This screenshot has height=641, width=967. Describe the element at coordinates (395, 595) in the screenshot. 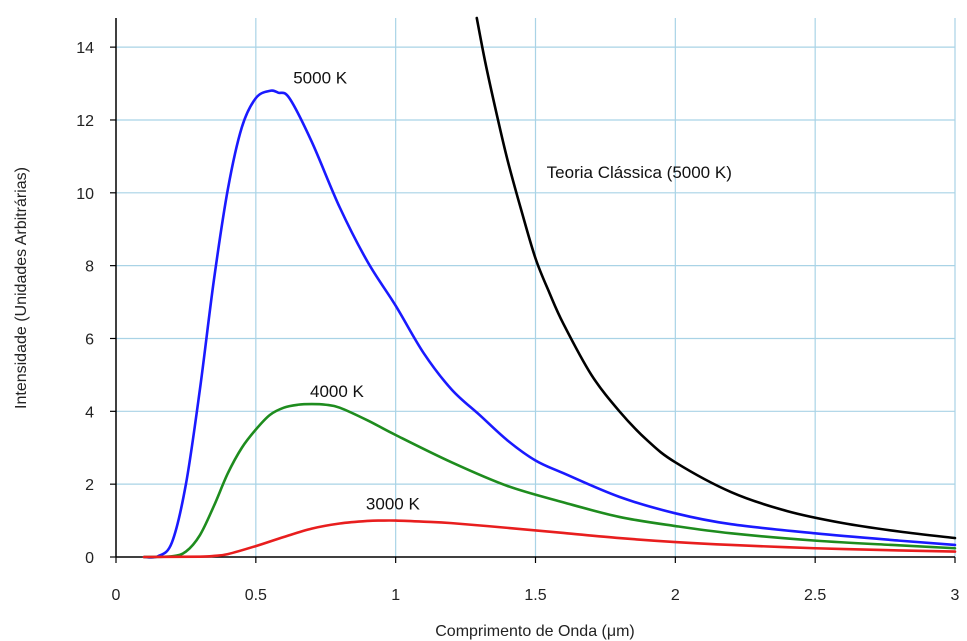

I see `x-tick-label: 1` at that location.